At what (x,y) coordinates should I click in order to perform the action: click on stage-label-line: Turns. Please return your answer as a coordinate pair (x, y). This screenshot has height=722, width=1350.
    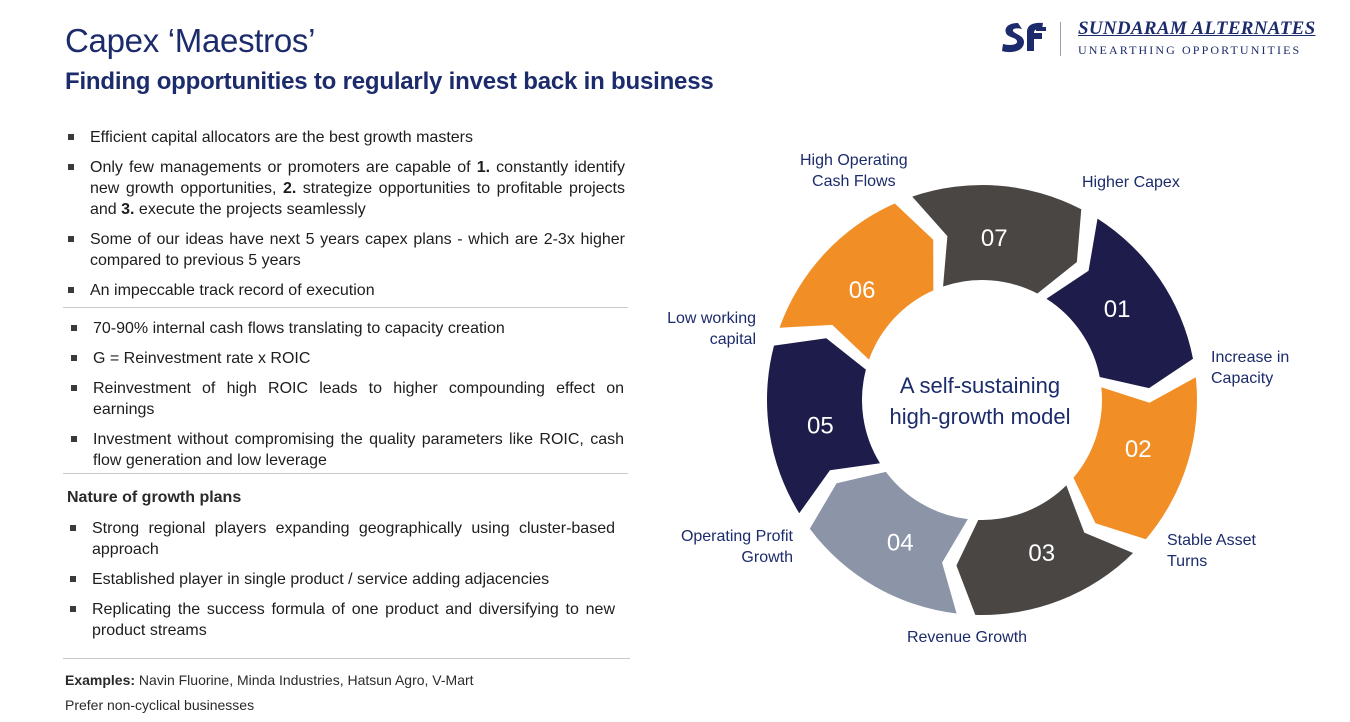
    Looking at the image, I should click on (1187, 561).